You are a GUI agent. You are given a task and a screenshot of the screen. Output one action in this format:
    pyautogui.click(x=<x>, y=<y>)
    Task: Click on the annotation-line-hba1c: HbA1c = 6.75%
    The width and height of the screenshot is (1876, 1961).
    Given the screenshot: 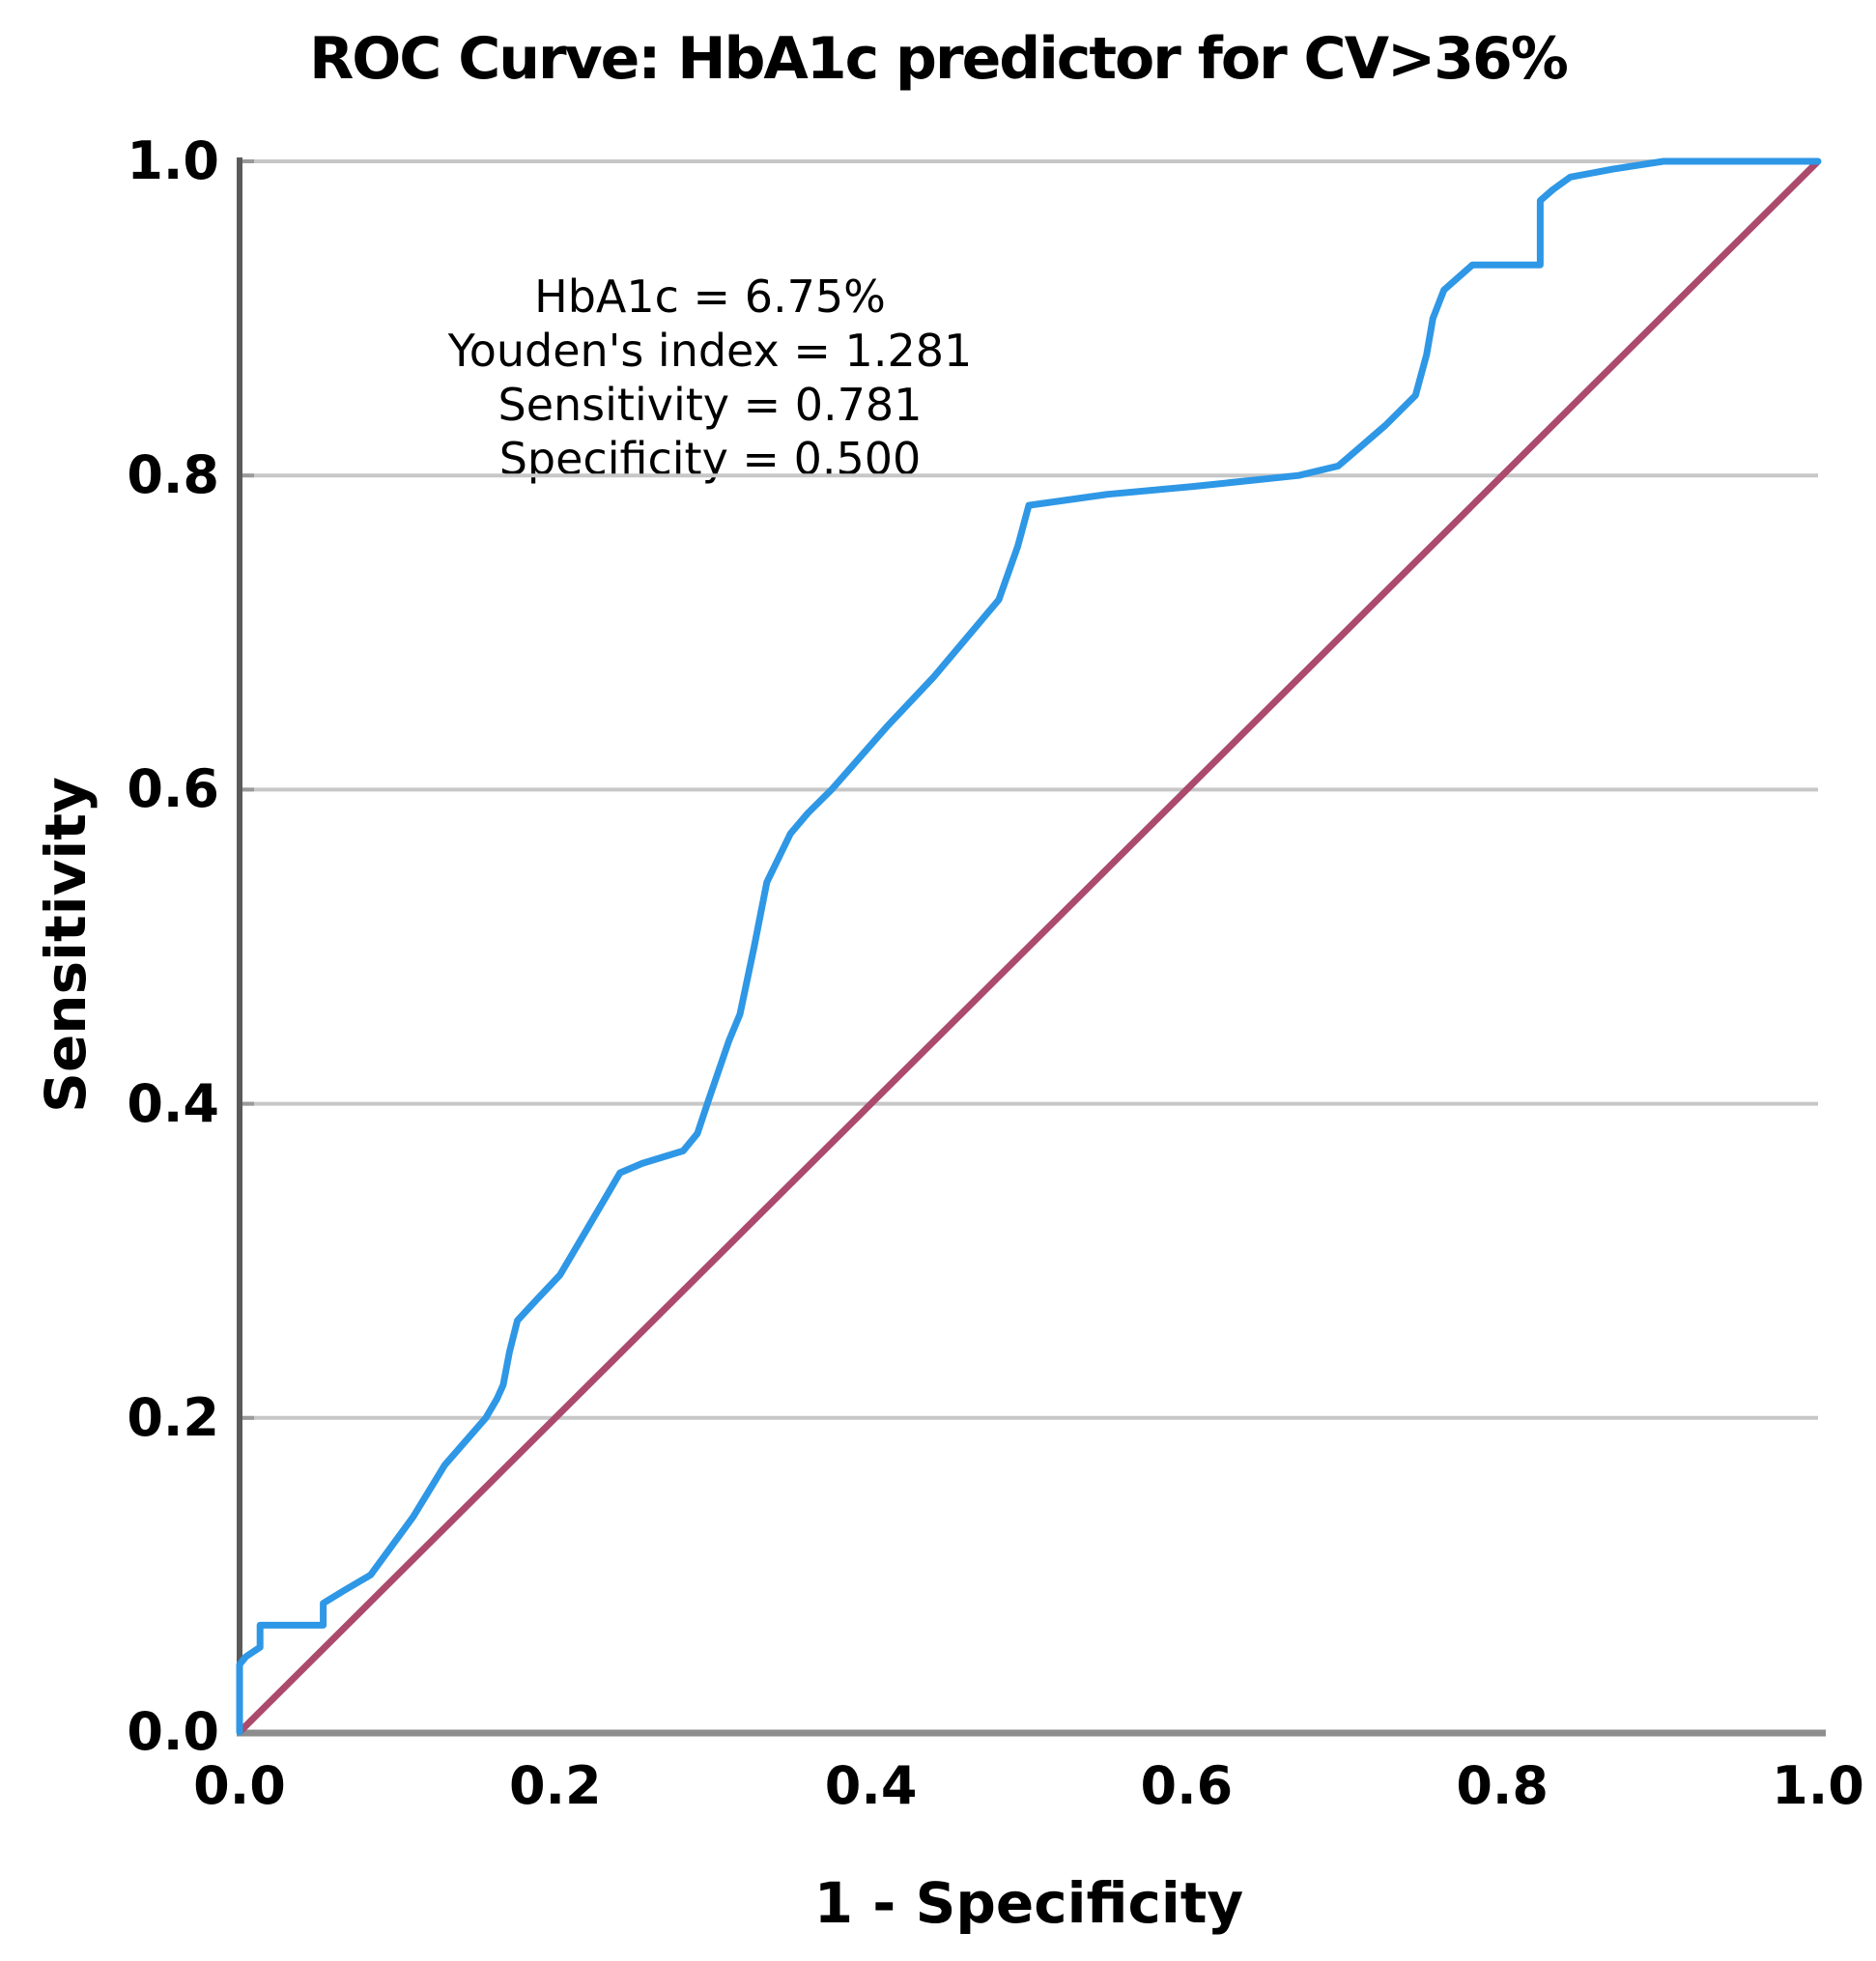 What is the action you would take?
    pyautogui.click(x=710, y=296)
    